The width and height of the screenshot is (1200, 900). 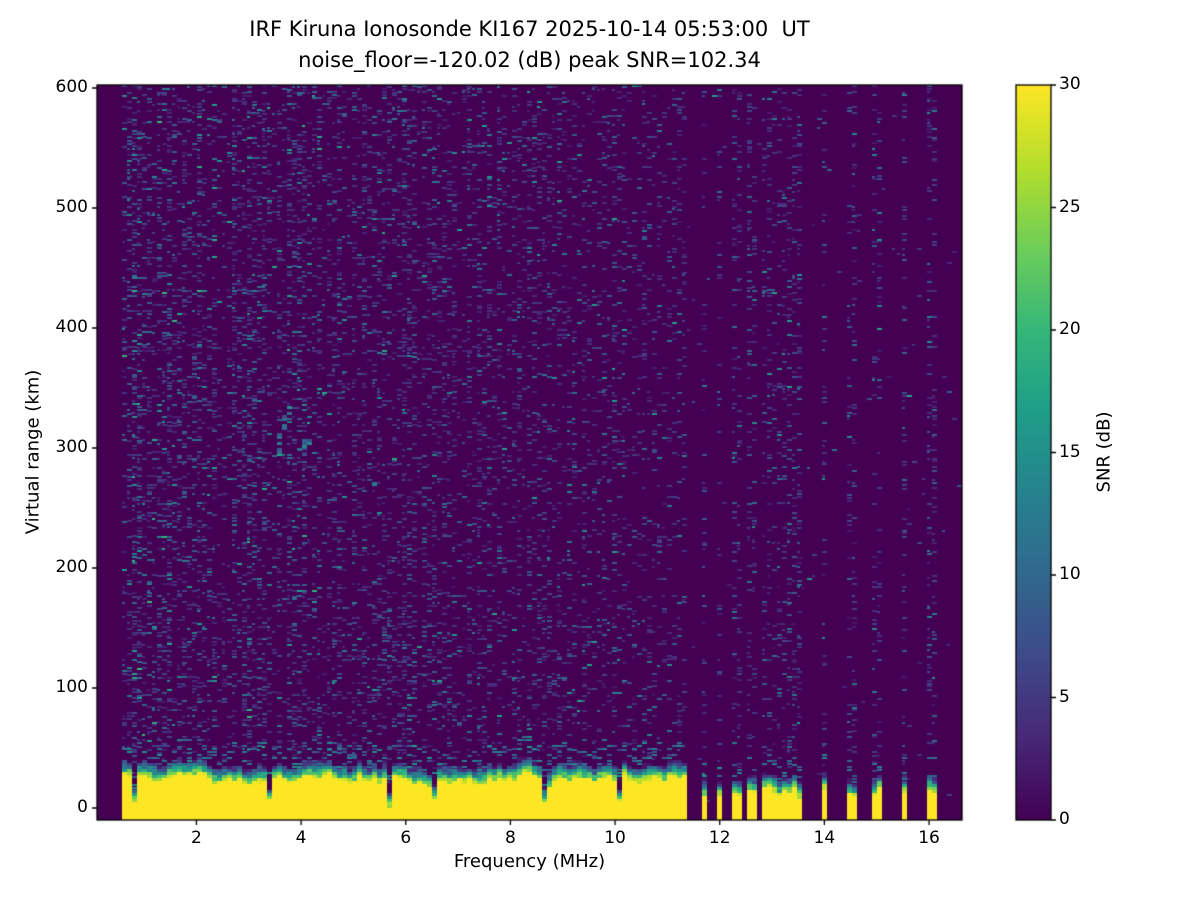 What do you see at coordinates (71, 447) in the screenshot?
I see `y-tick-label: 300` at bounding box center [71, 447].